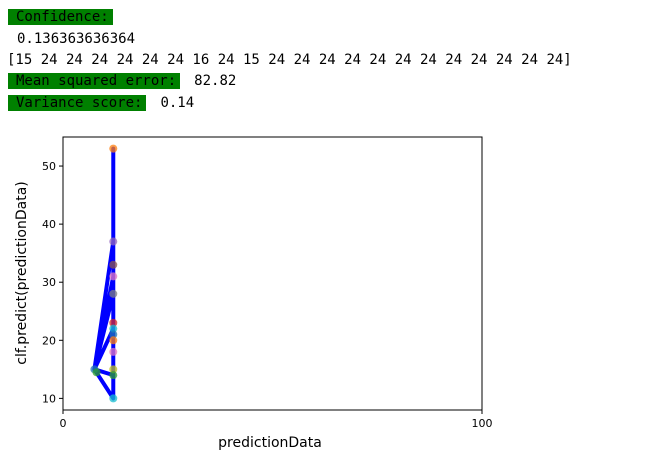 This screenshot has height=464, width=657. I want to click on variance-value: 0.14, so click(177, 103).